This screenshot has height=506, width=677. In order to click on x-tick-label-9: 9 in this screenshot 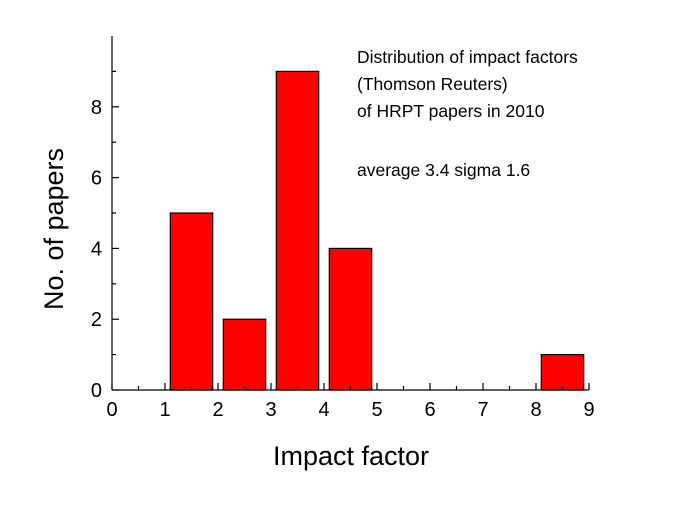, I will do `click(588, 410)`.